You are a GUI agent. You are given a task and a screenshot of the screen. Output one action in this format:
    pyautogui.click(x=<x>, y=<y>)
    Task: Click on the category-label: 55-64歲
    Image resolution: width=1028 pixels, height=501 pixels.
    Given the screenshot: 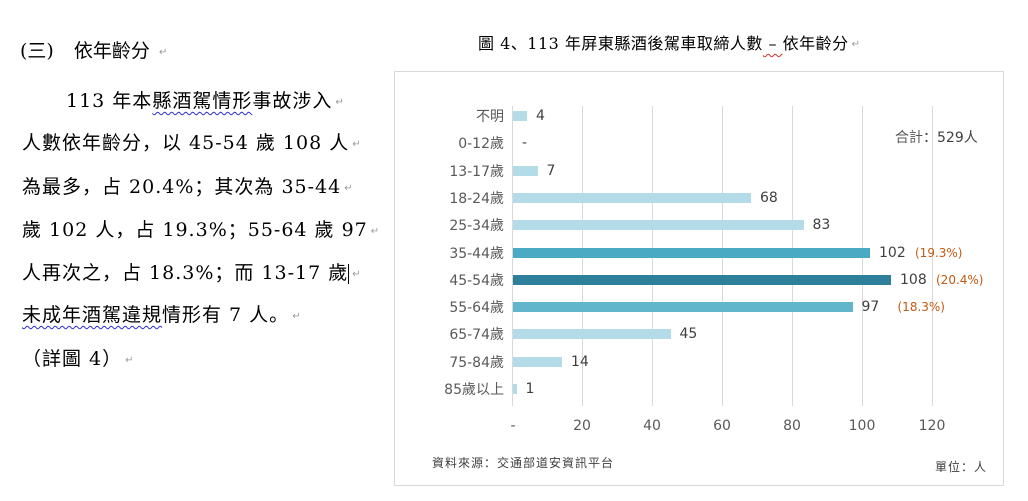 What is the action you would take?
    pyautogui.click(x=476, y=308)
    